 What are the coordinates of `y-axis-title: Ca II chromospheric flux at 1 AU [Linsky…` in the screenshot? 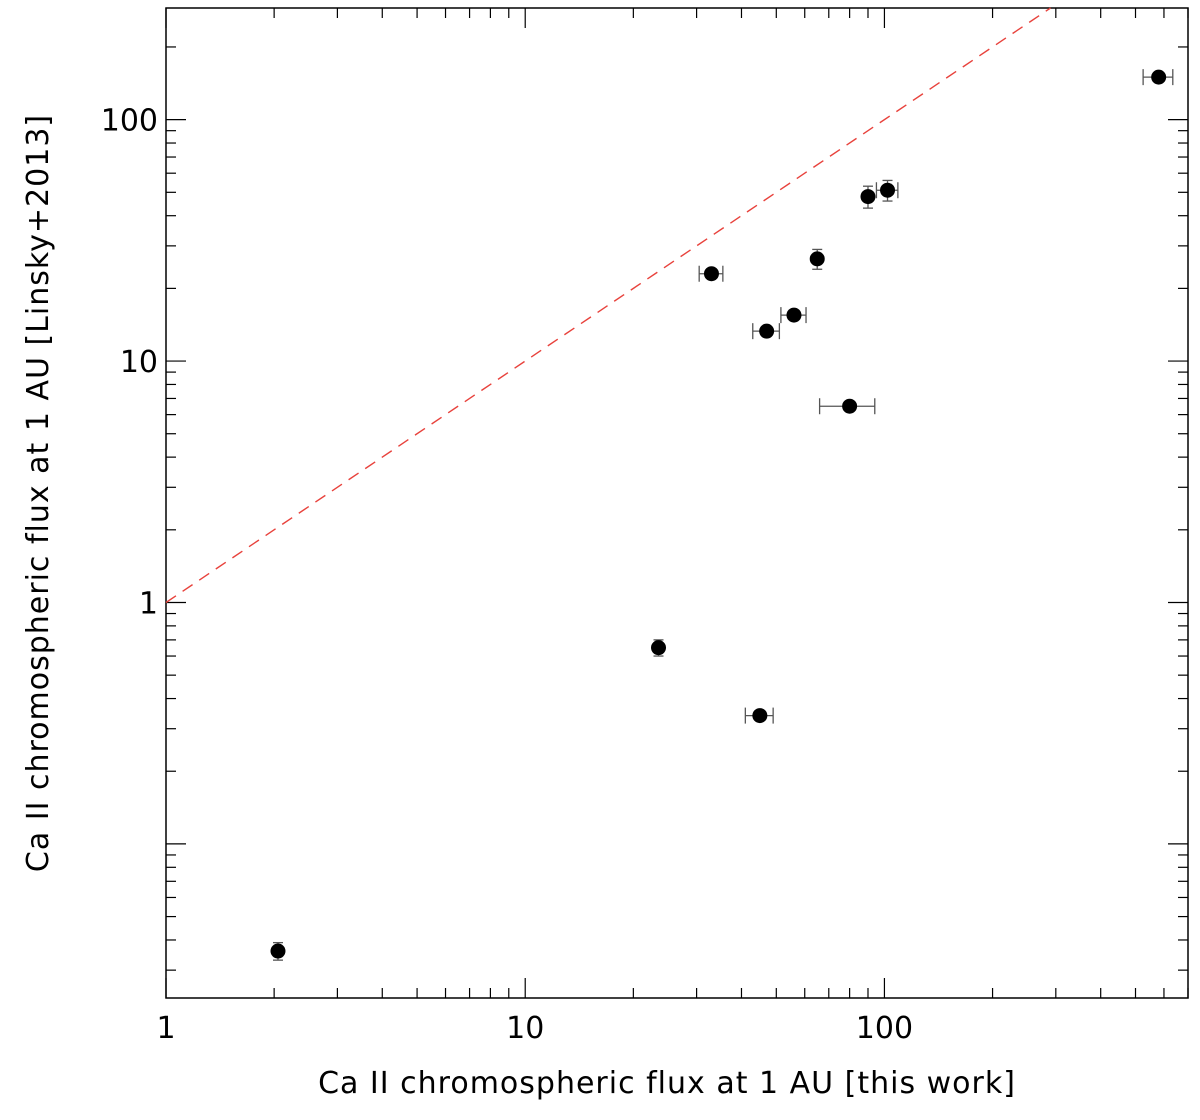 It's located at (38, 493).